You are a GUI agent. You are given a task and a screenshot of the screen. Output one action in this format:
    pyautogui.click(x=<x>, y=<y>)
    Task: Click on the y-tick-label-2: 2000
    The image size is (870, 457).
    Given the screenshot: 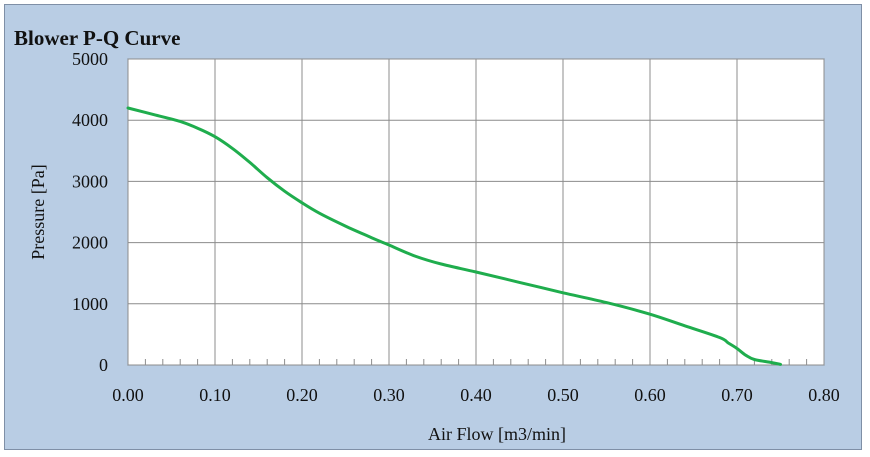 What is the action you would take?
    pyautogui.click(x=90, y=243)
    